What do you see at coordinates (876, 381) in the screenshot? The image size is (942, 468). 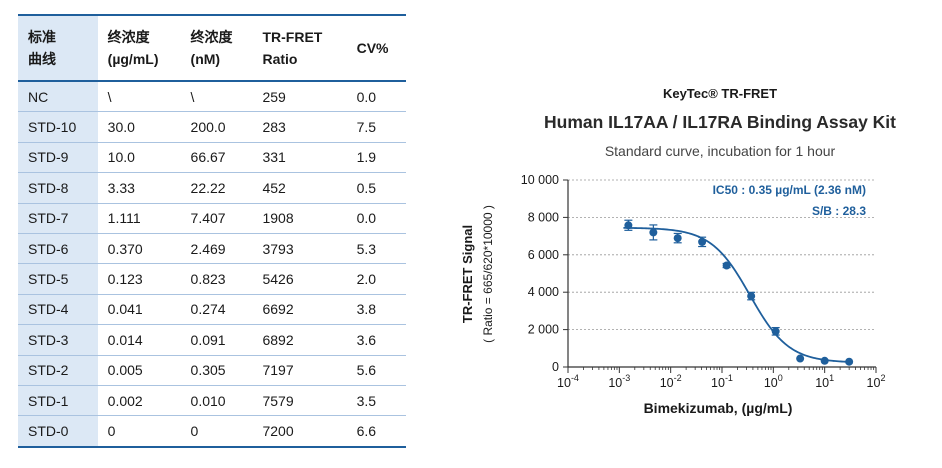 I see `x-tick-label: 10²` at bounding box center [876, 381].